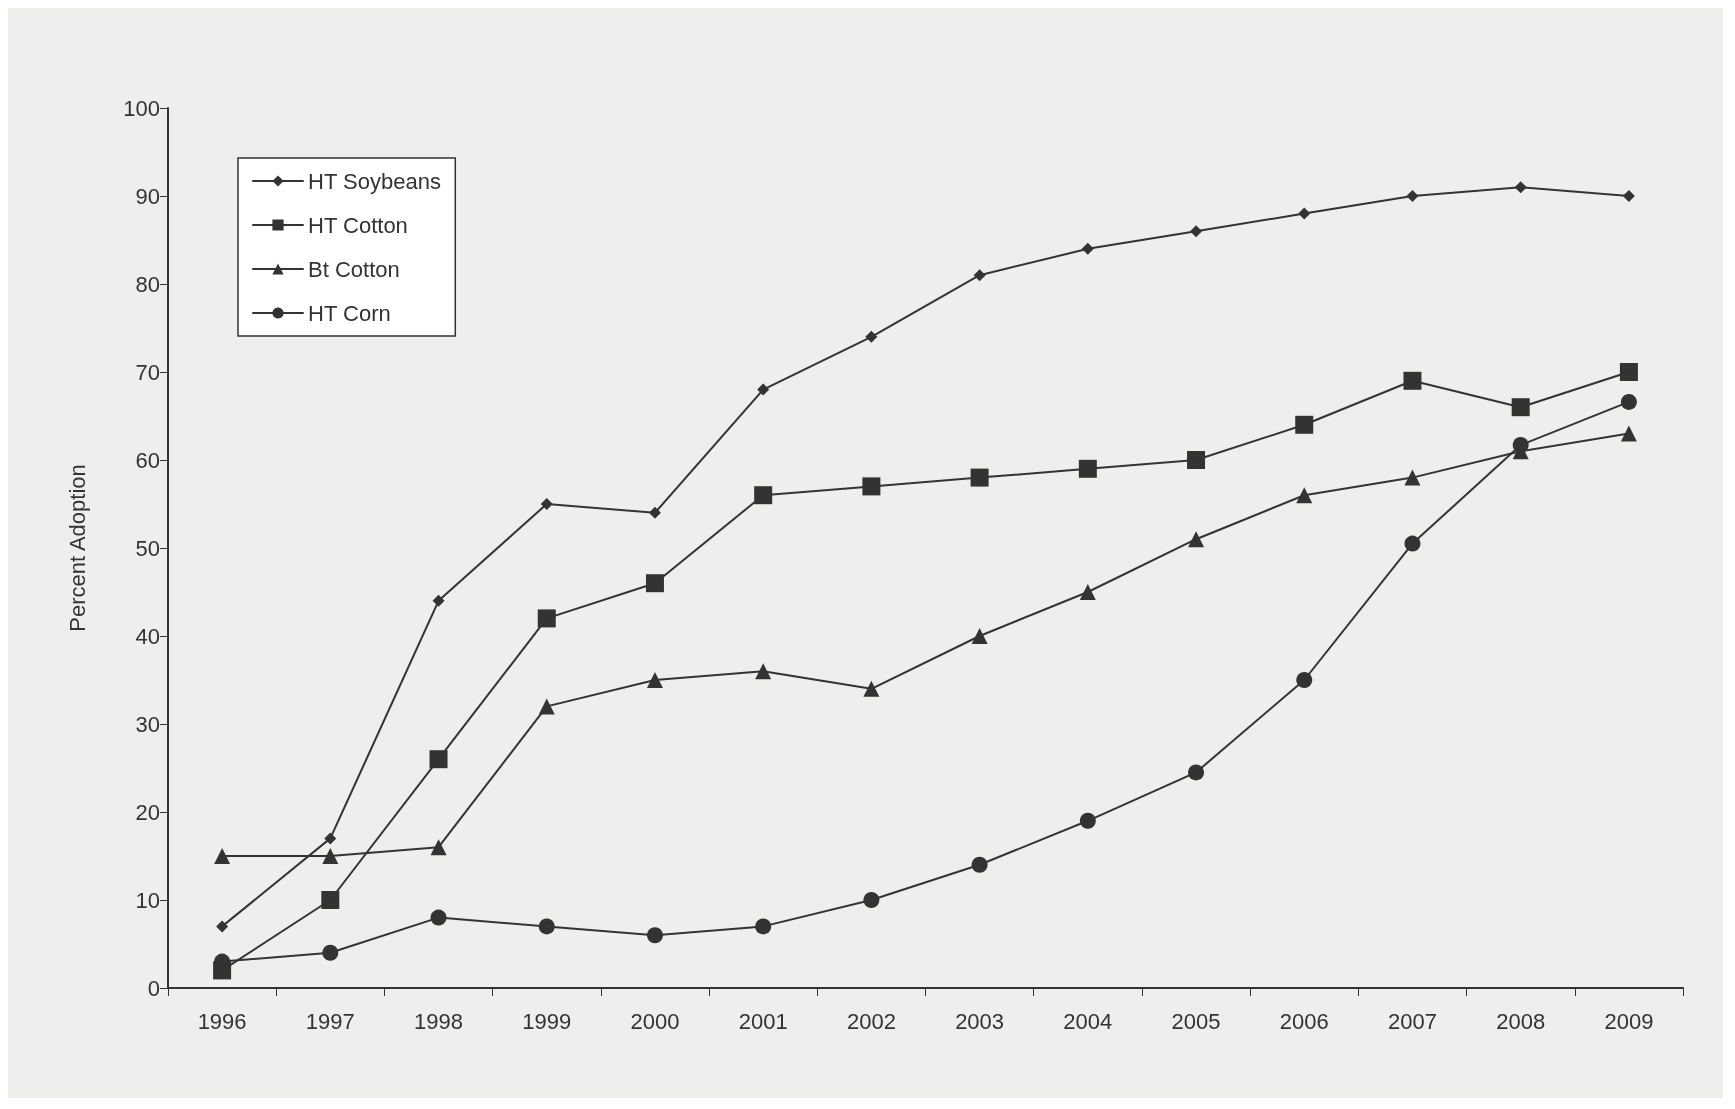  Describe the element at coordinates (330, 1021) in the screenshot. I see `x-tick-label: 1997` at that location.